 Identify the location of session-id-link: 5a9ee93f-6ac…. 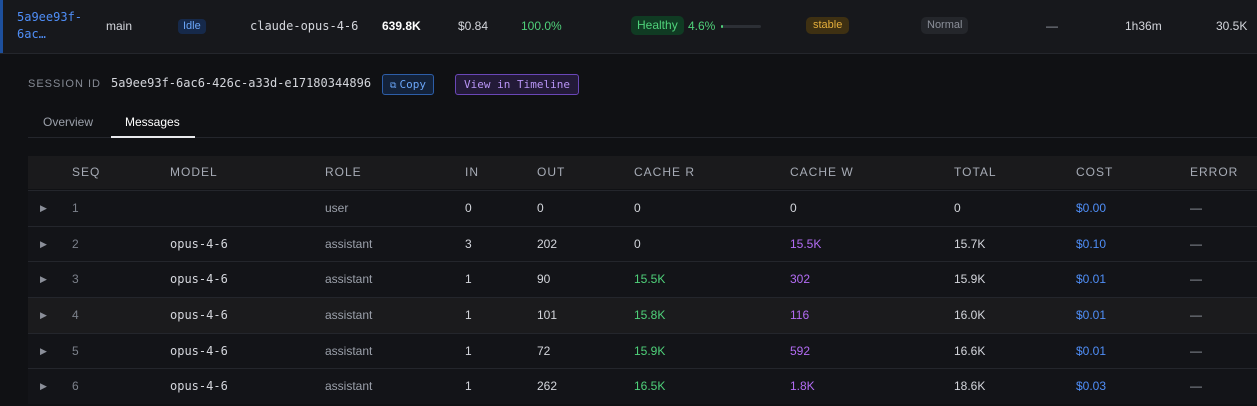
(50, 25).